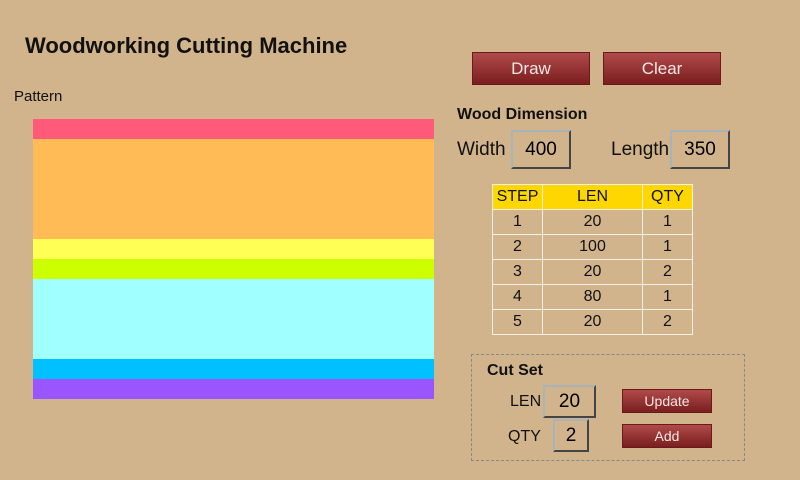 Image resolution: width=800 pixels, height=480 pixels. What do you see at coordinates (526, 401) in the screenshot?
I see `len-label: LEN` at bounding box center [526, 401].